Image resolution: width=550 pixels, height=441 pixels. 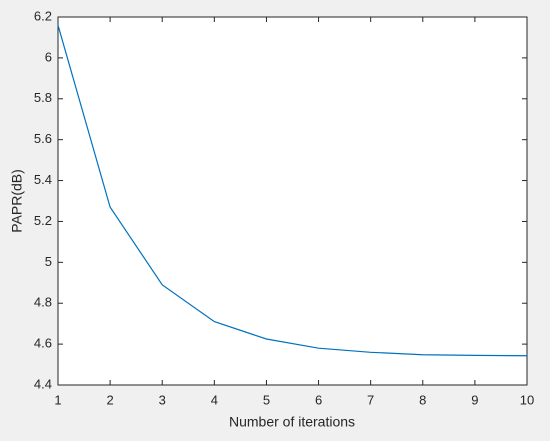 What do you see at coordinates (43, 97) in the screenshot?
I see `y-tick-label: 5.8` at bounding box center [43, 97].